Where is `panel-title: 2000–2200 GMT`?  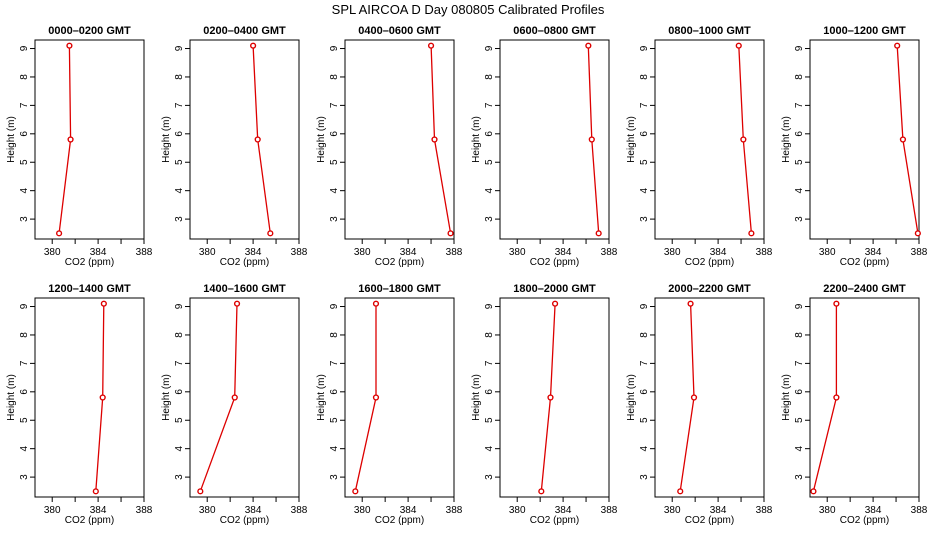
panel-title: 2000–2200 GMT is located at coordinates (709, 289).